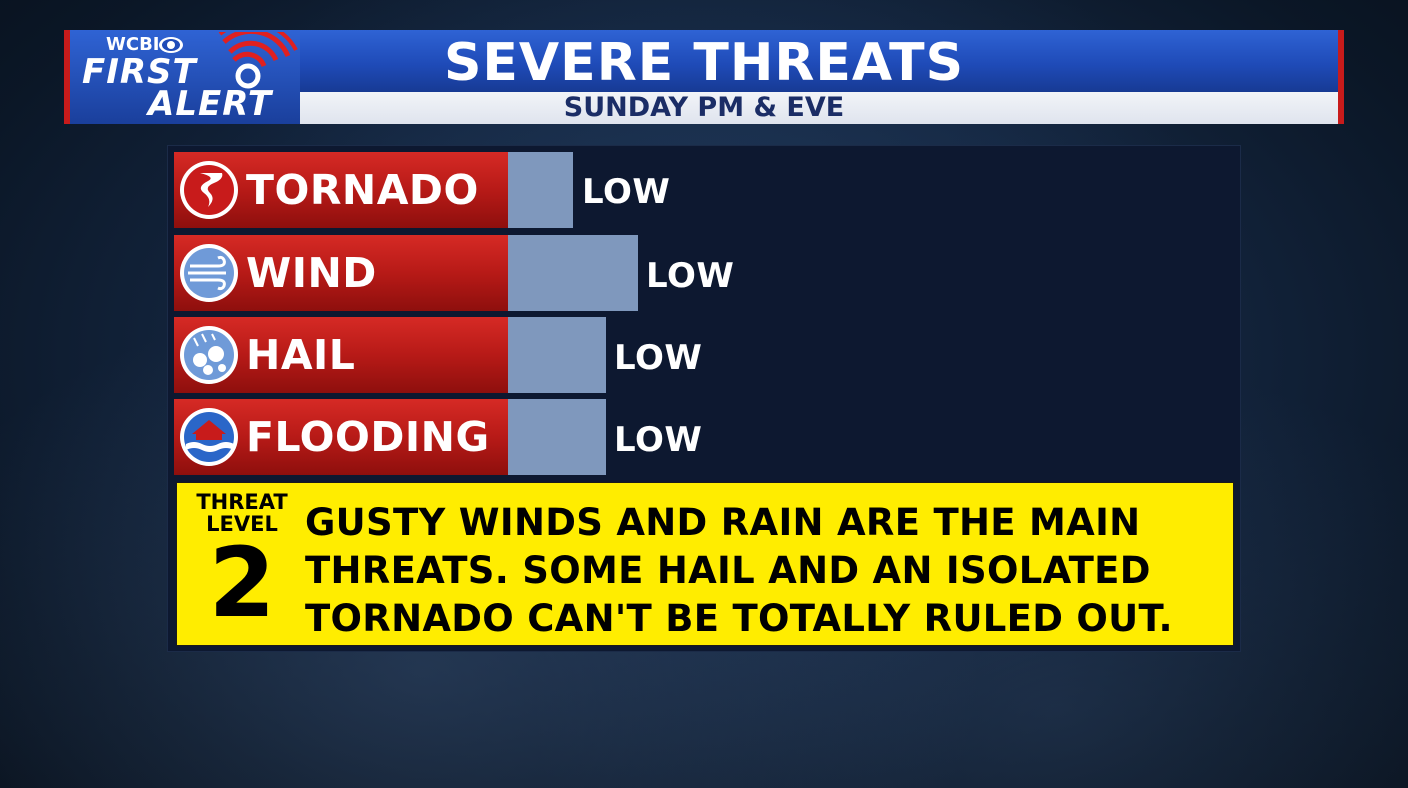 Image resolution: width=1408 pixels, height=788 pixels. What do you see at coordinates (242, 583) in the screenshot?
I see `threat-level-number: 2` at bounding box center [242, 583].